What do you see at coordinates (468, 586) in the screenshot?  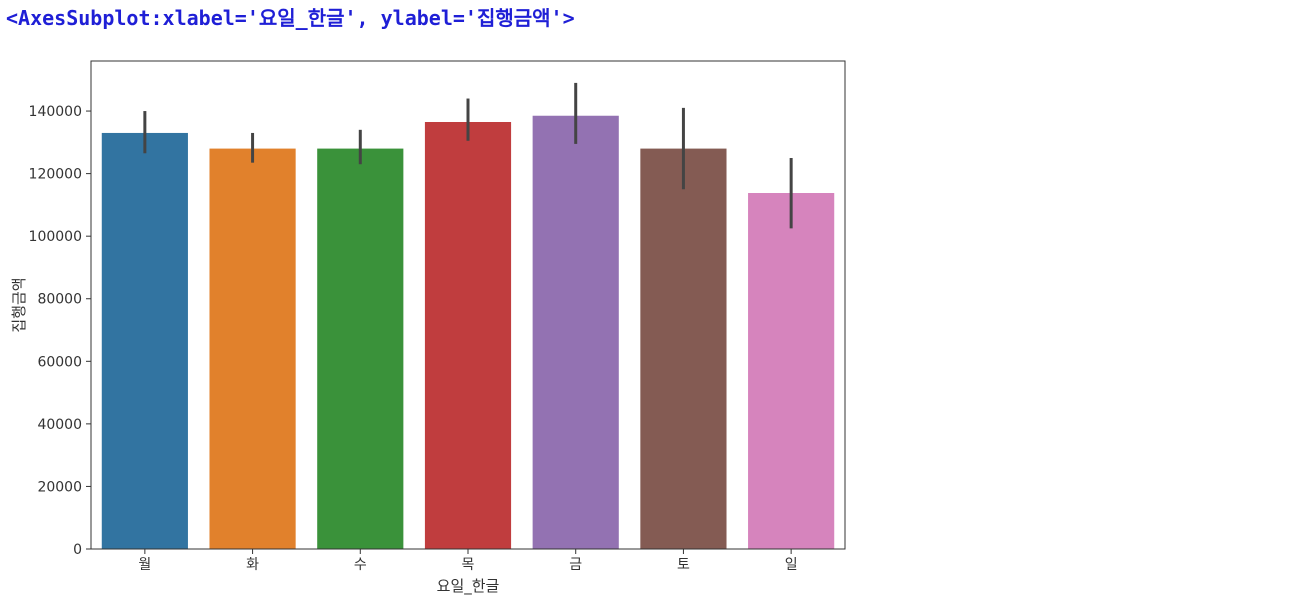 I see `x-axis-label: 요일_한글` at bounding box center [468, 586].